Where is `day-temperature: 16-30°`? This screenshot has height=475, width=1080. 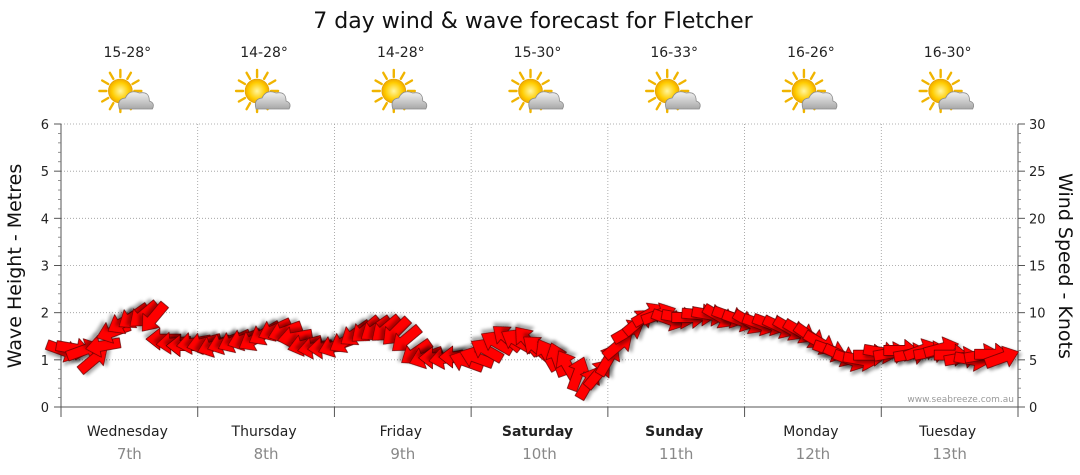 day-temperature: 16-30° is located at coordinates (948, 53).